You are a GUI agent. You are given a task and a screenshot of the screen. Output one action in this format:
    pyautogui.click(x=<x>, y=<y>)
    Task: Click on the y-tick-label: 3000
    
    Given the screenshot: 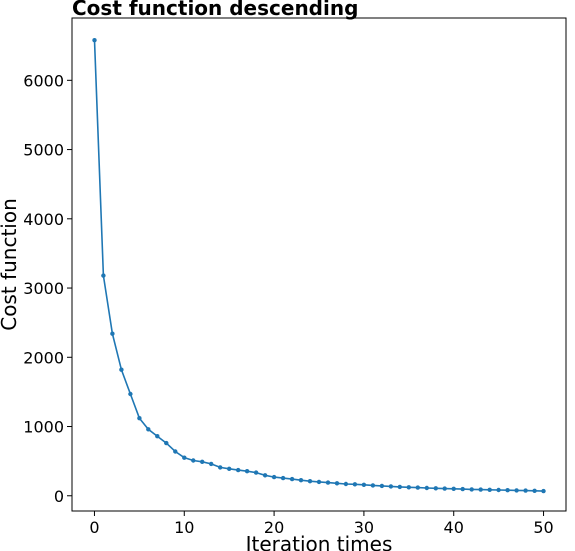 What is the action you would take?
    pyautogui.click(x=43, y=288)
    